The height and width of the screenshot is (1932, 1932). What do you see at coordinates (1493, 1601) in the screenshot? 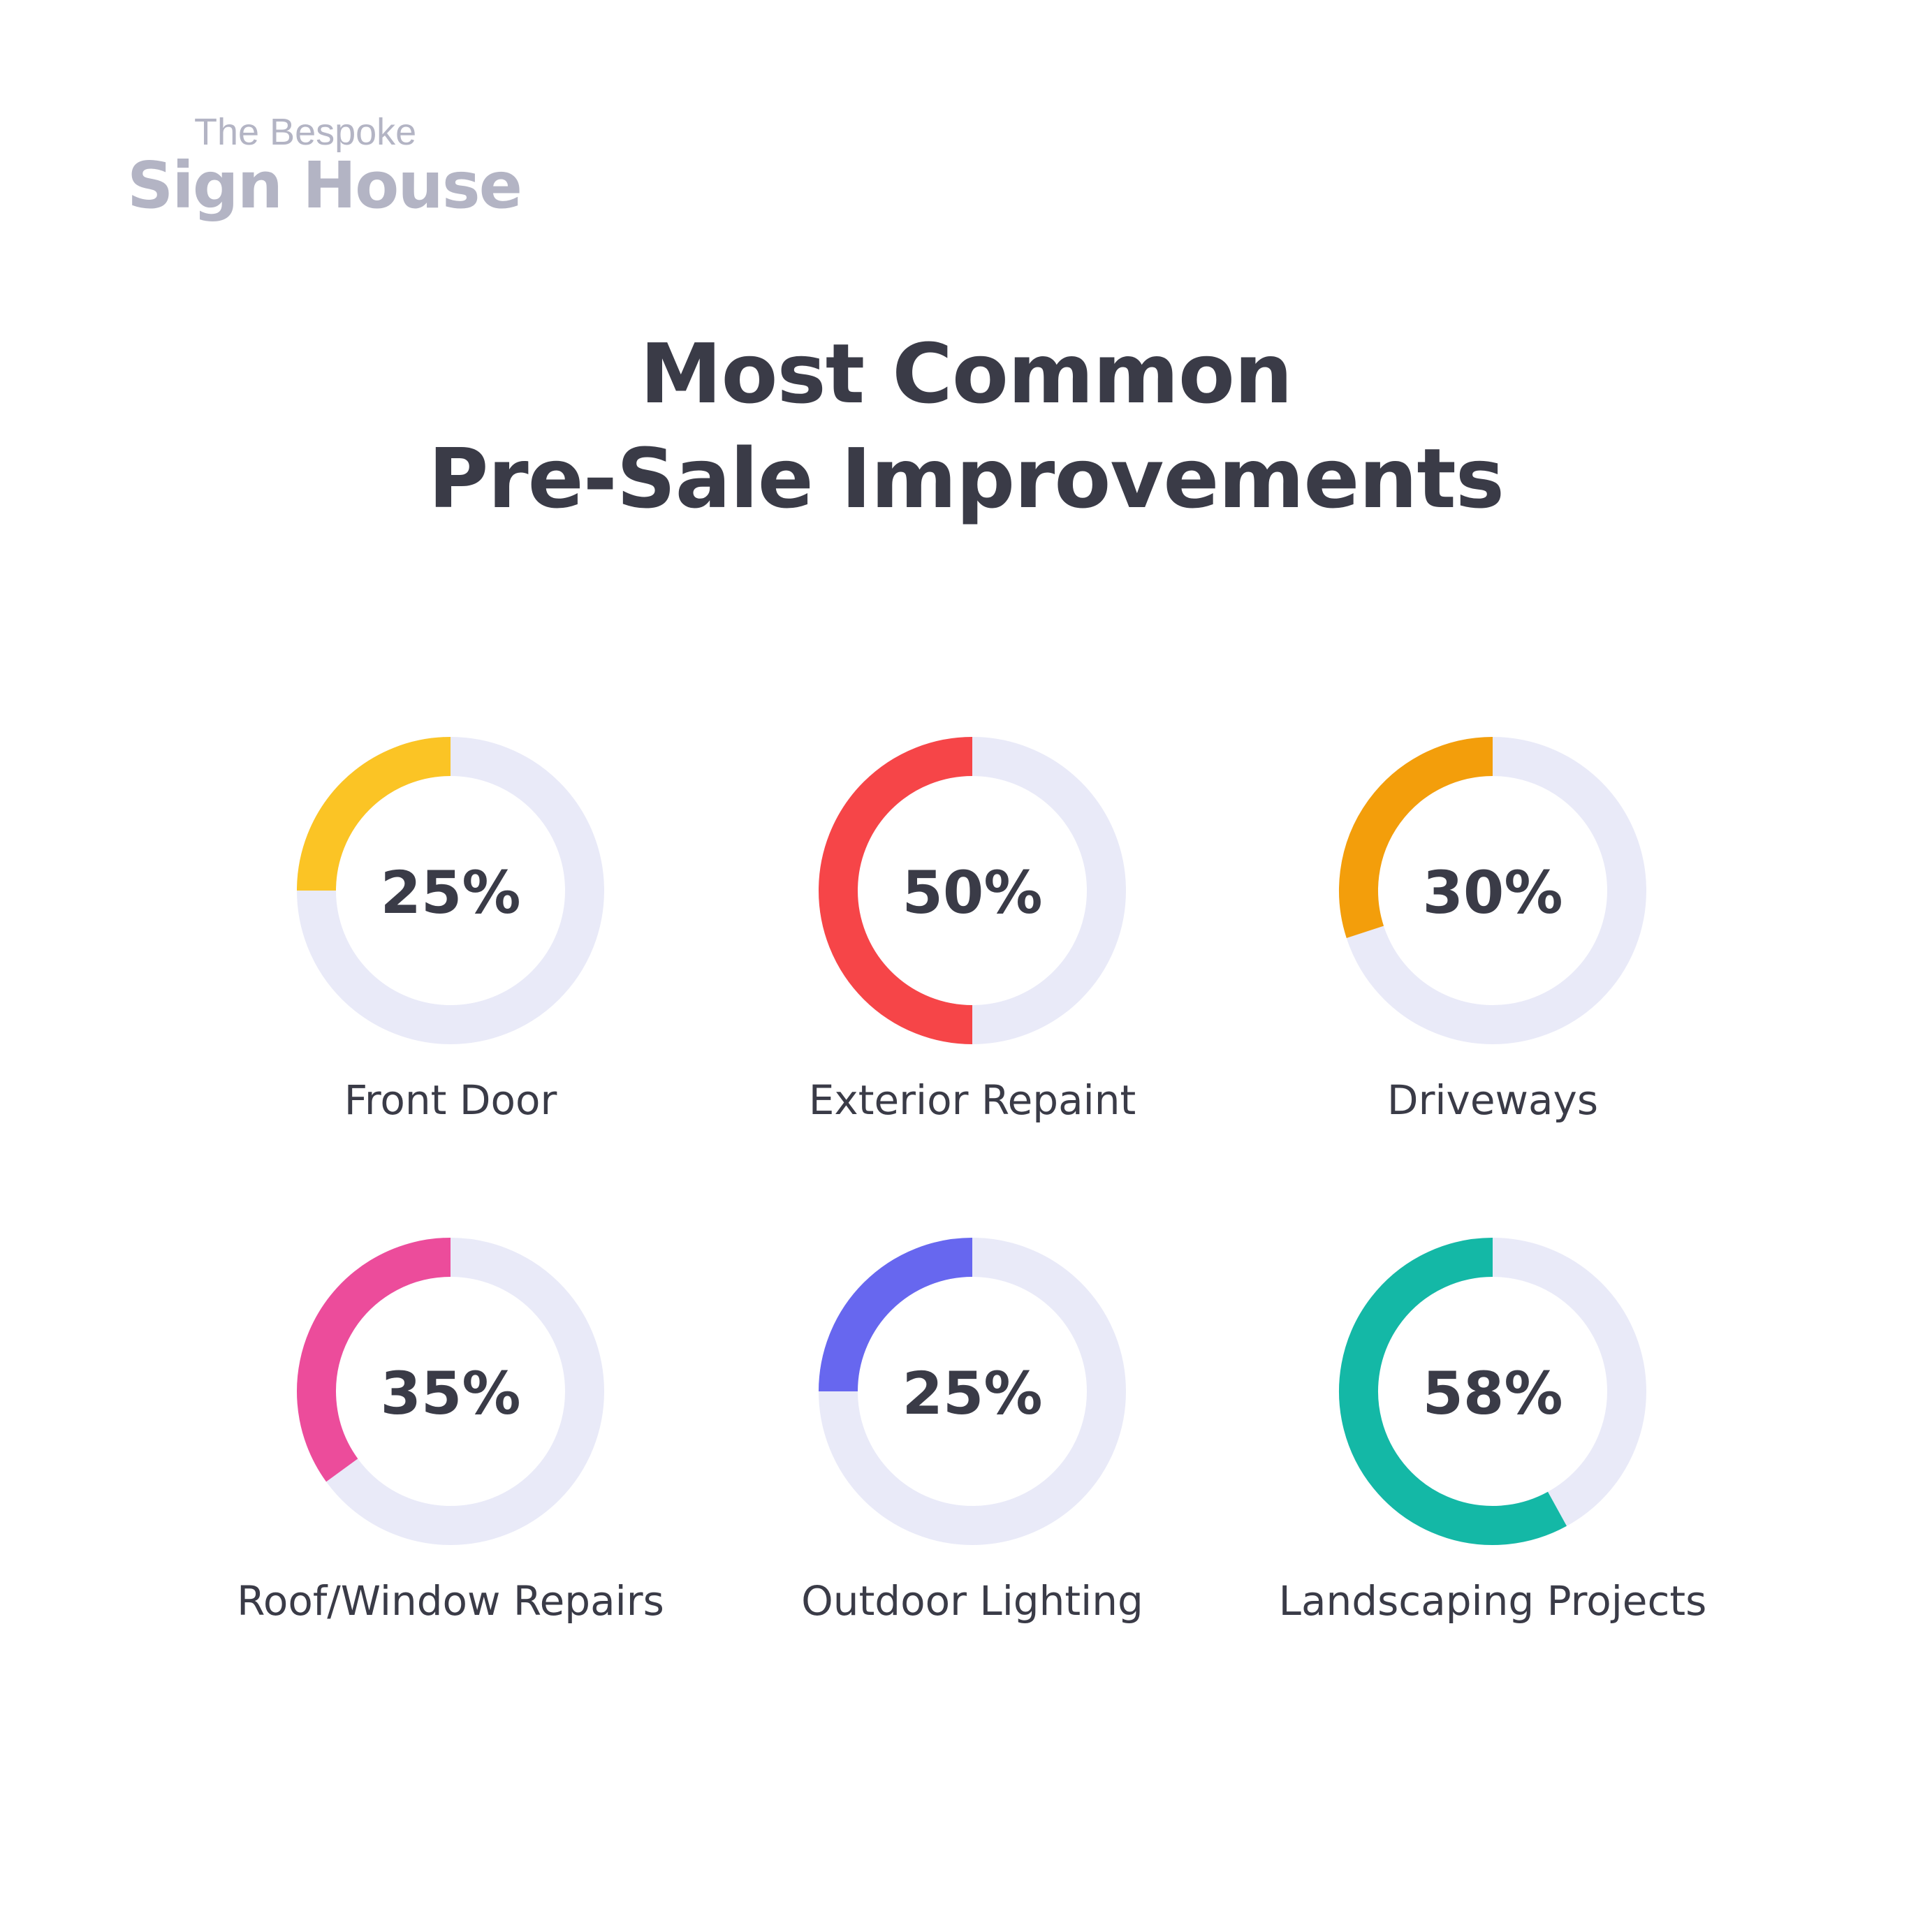
I see `donut-category-label-5: Landscaping Projects` at bounding box center [1493, 1601].